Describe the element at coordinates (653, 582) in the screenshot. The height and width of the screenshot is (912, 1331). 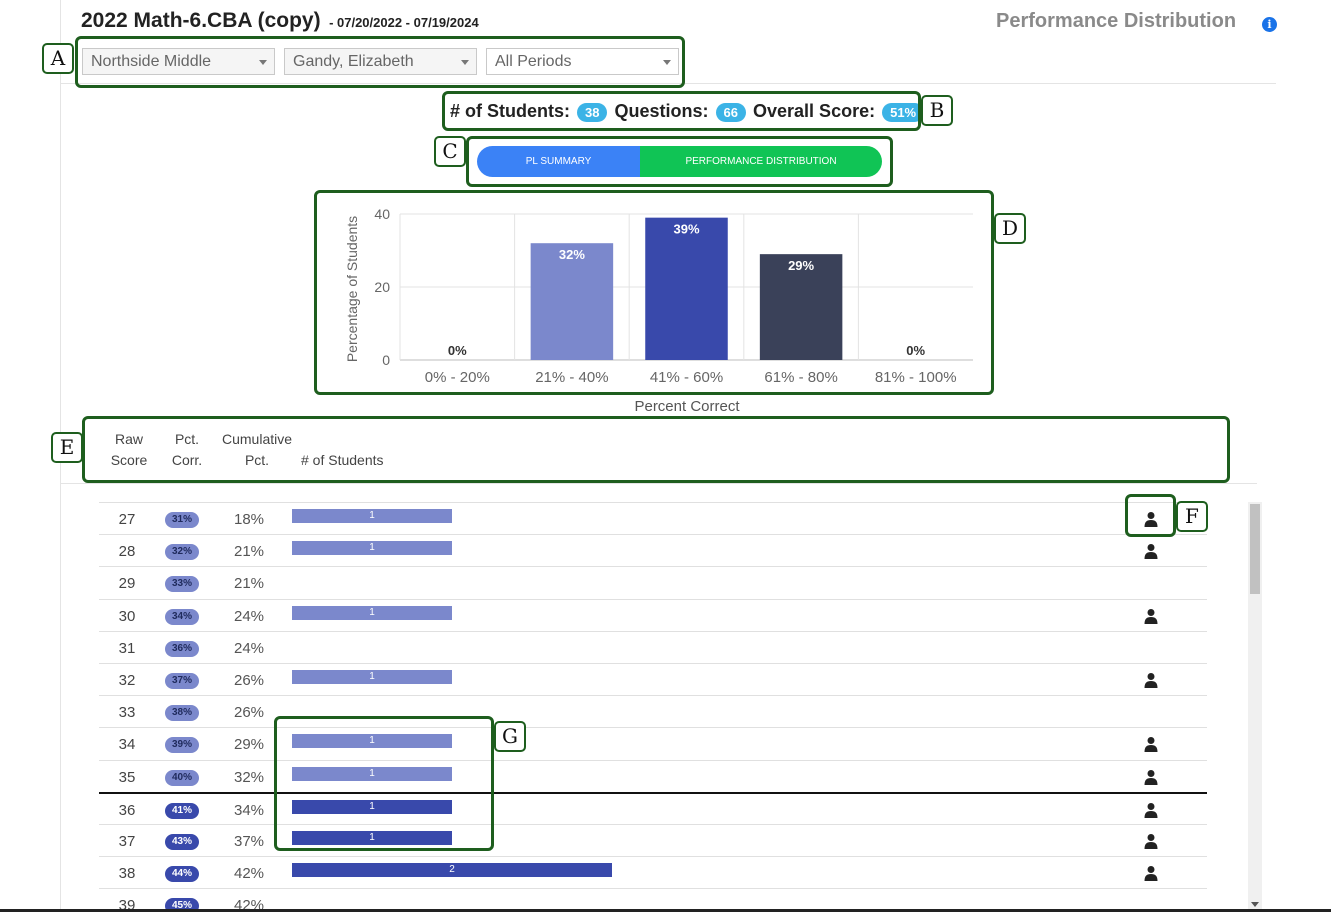
I see `table-row: 29 33% 21%` at that location.